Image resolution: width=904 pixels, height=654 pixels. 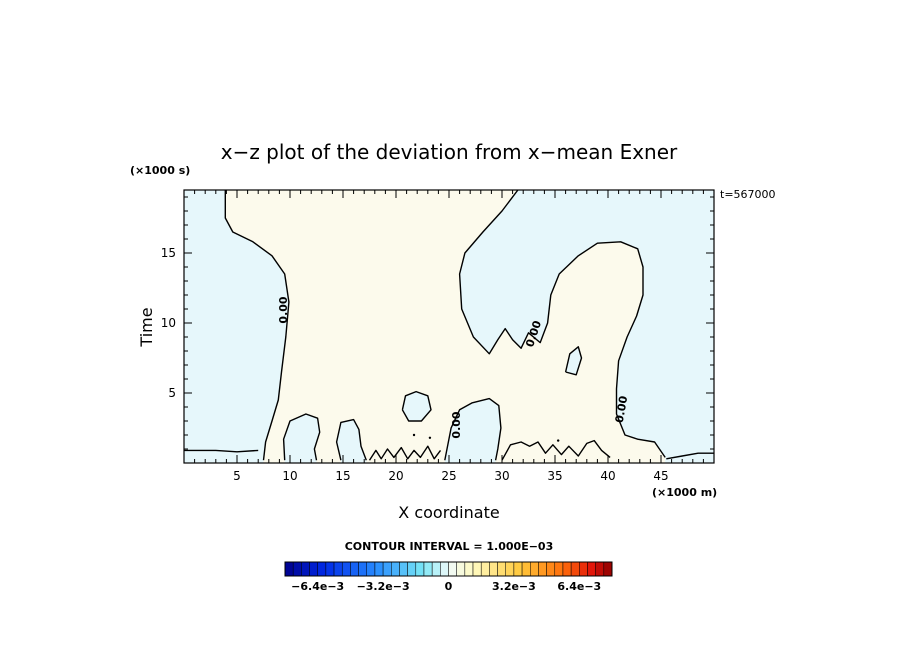 What do you see at coordinates (449, 586) in the screenshot?
I see `colorbar-tick-label: 0` at bounding box center [449, 586].